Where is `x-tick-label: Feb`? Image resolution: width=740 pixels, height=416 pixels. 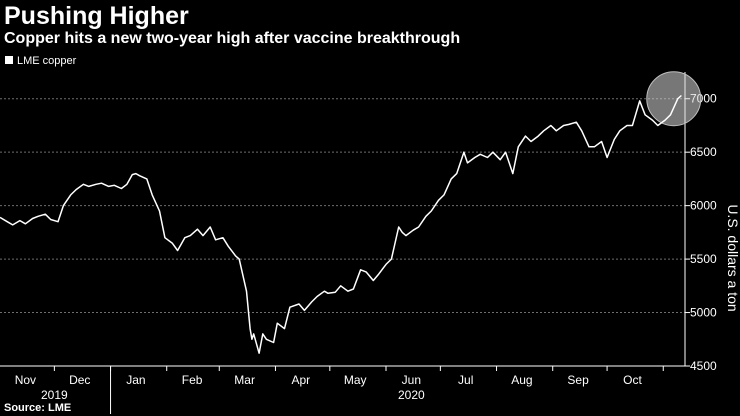 x-tick-label: Feb is located at coordinates (192, 380).